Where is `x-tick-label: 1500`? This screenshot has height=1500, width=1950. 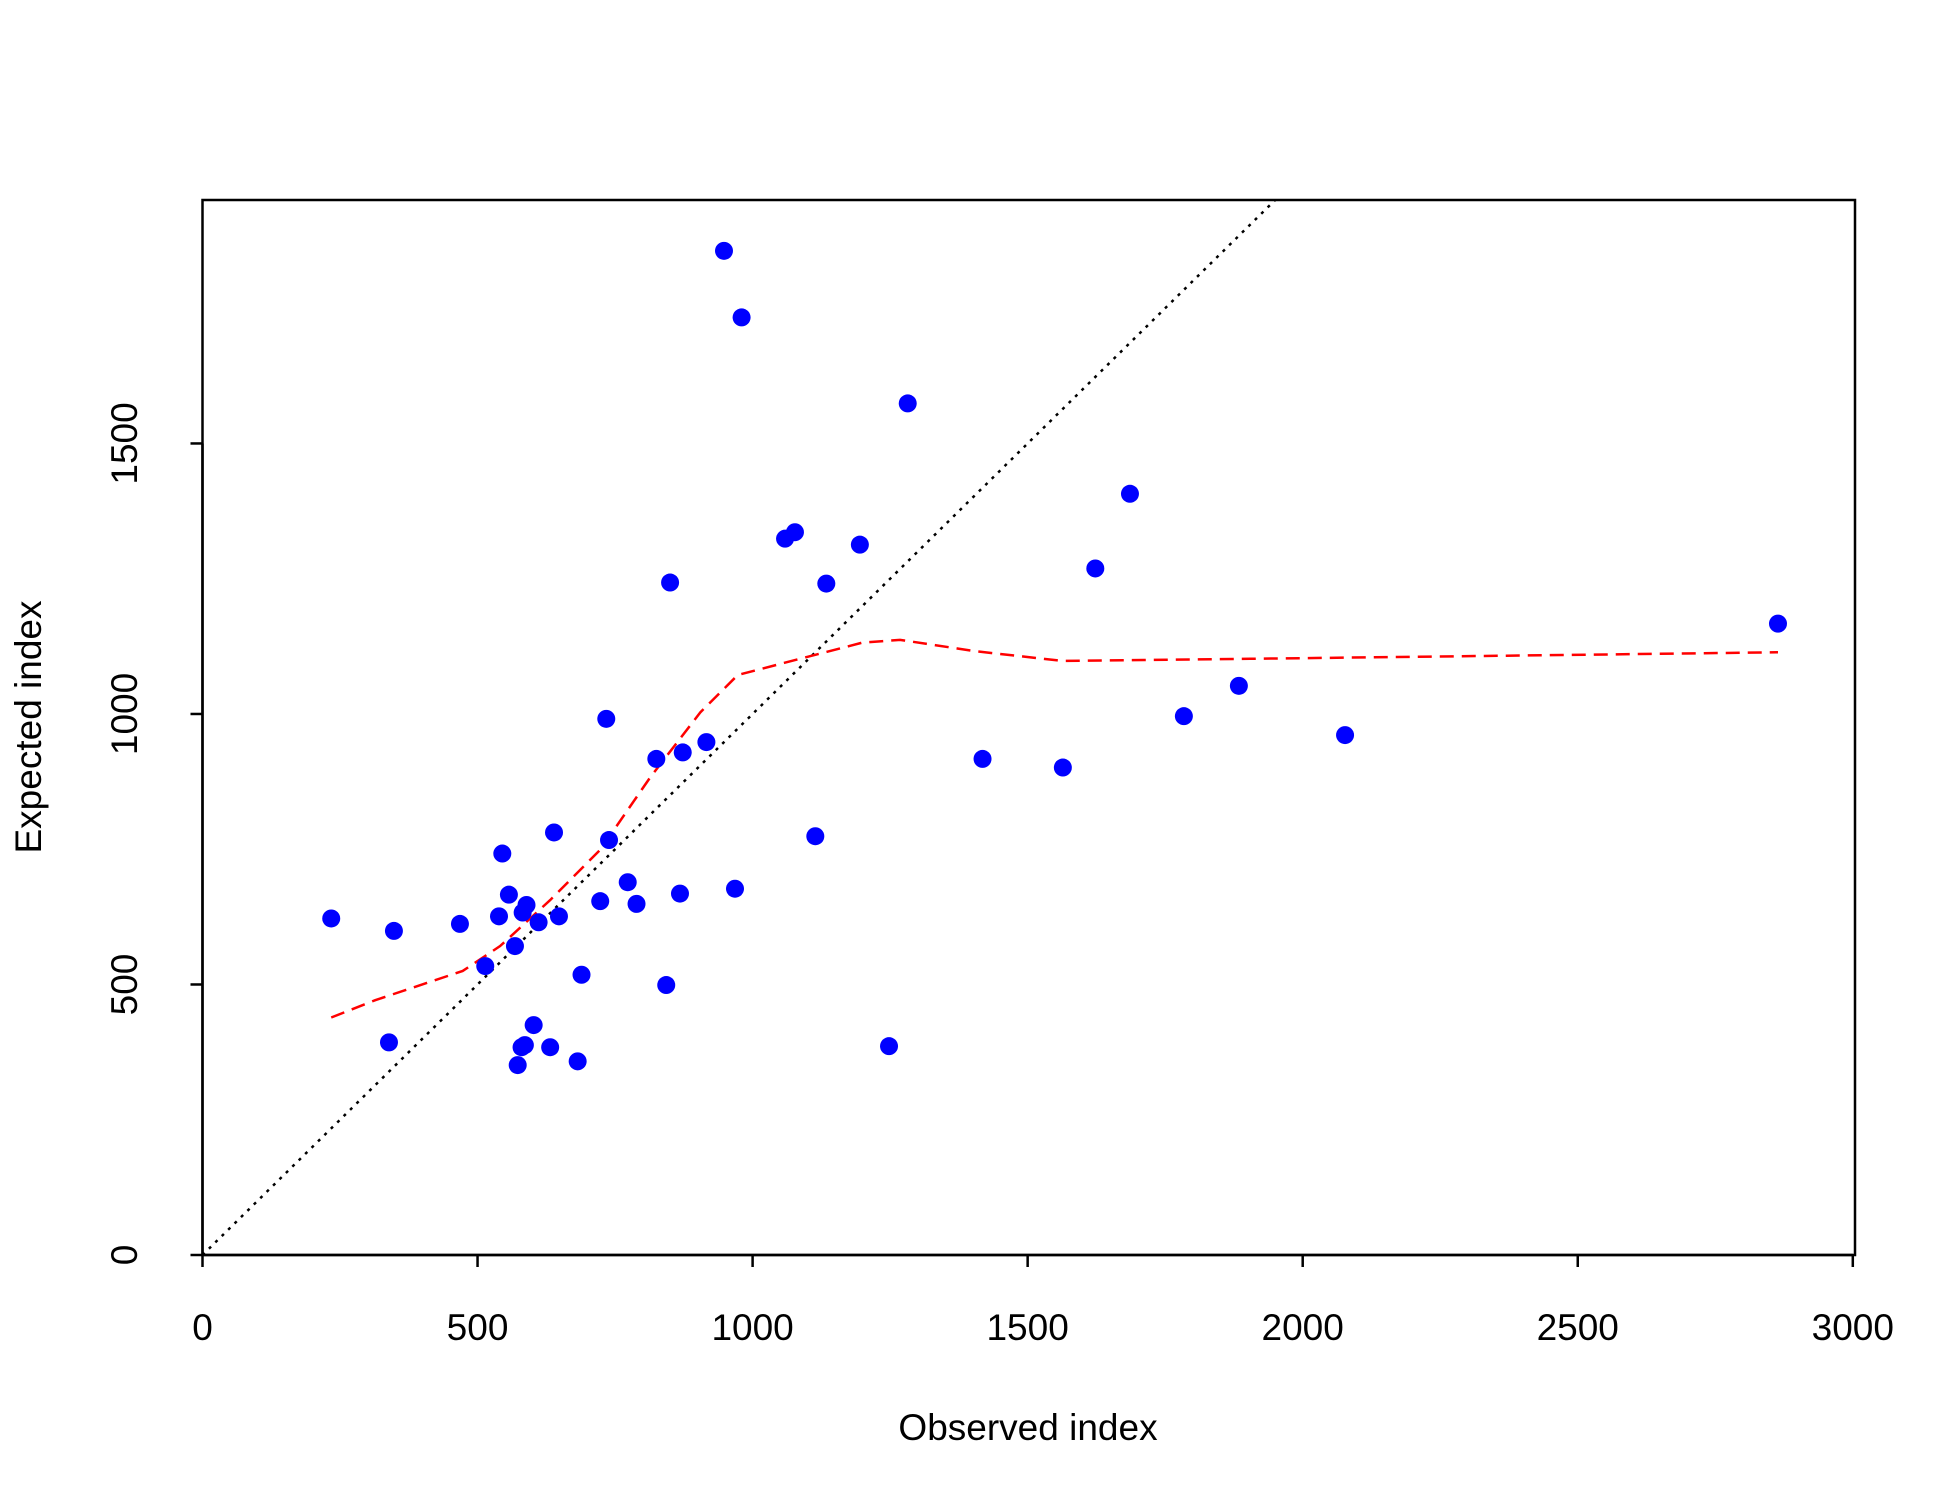
x-tick-label: 1500 is located at coordinates (1027, 1327).